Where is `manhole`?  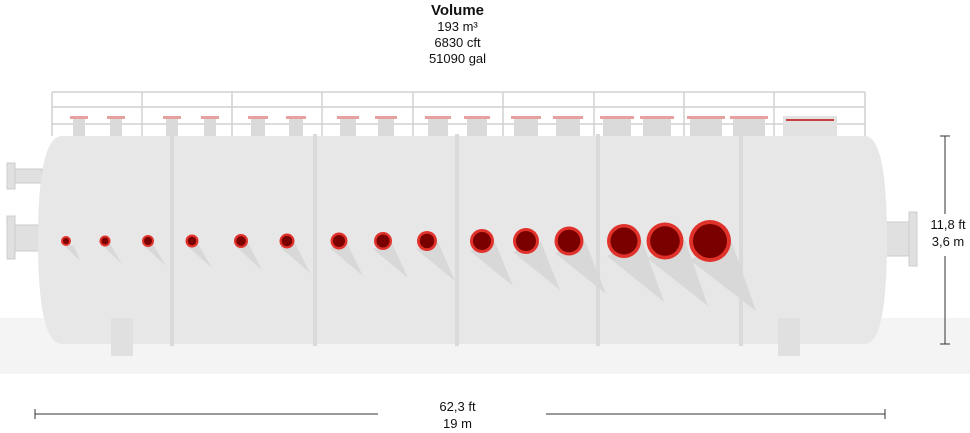 manhole is located at coordinates (810, 126).